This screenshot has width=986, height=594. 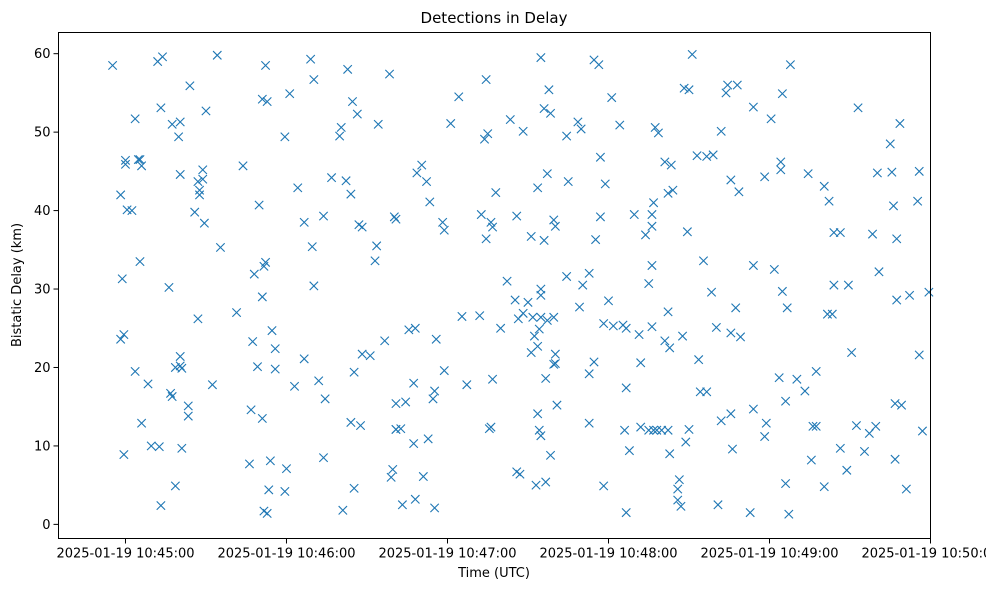 What do you see at coordinates (494, 18) in the screenshot?
I see `chart-title: Detections in Delay` at bounding box center [494, 18].